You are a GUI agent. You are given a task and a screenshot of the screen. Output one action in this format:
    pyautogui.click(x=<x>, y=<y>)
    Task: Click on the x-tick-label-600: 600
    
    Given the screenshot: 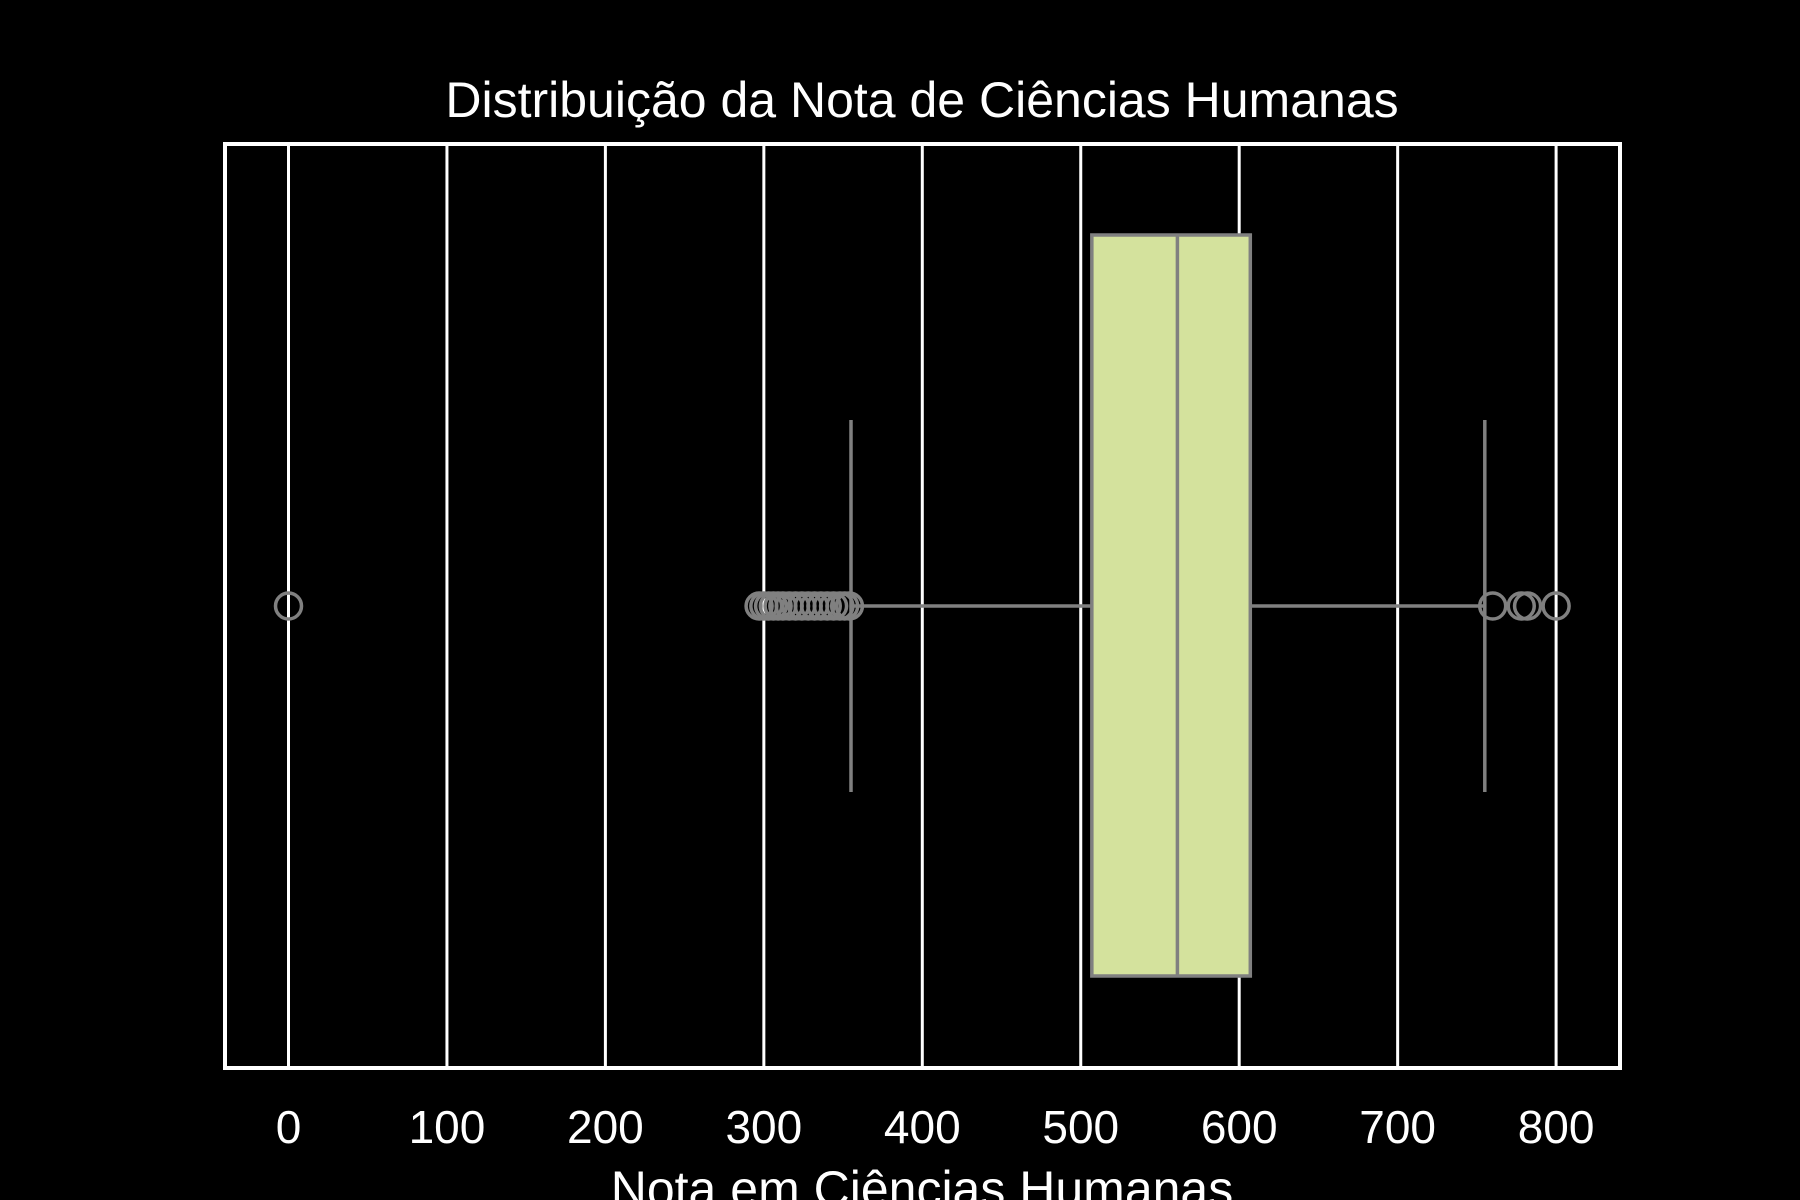 What is the action you would take?
    pyautogui.click(x=1239, y=1127)
    